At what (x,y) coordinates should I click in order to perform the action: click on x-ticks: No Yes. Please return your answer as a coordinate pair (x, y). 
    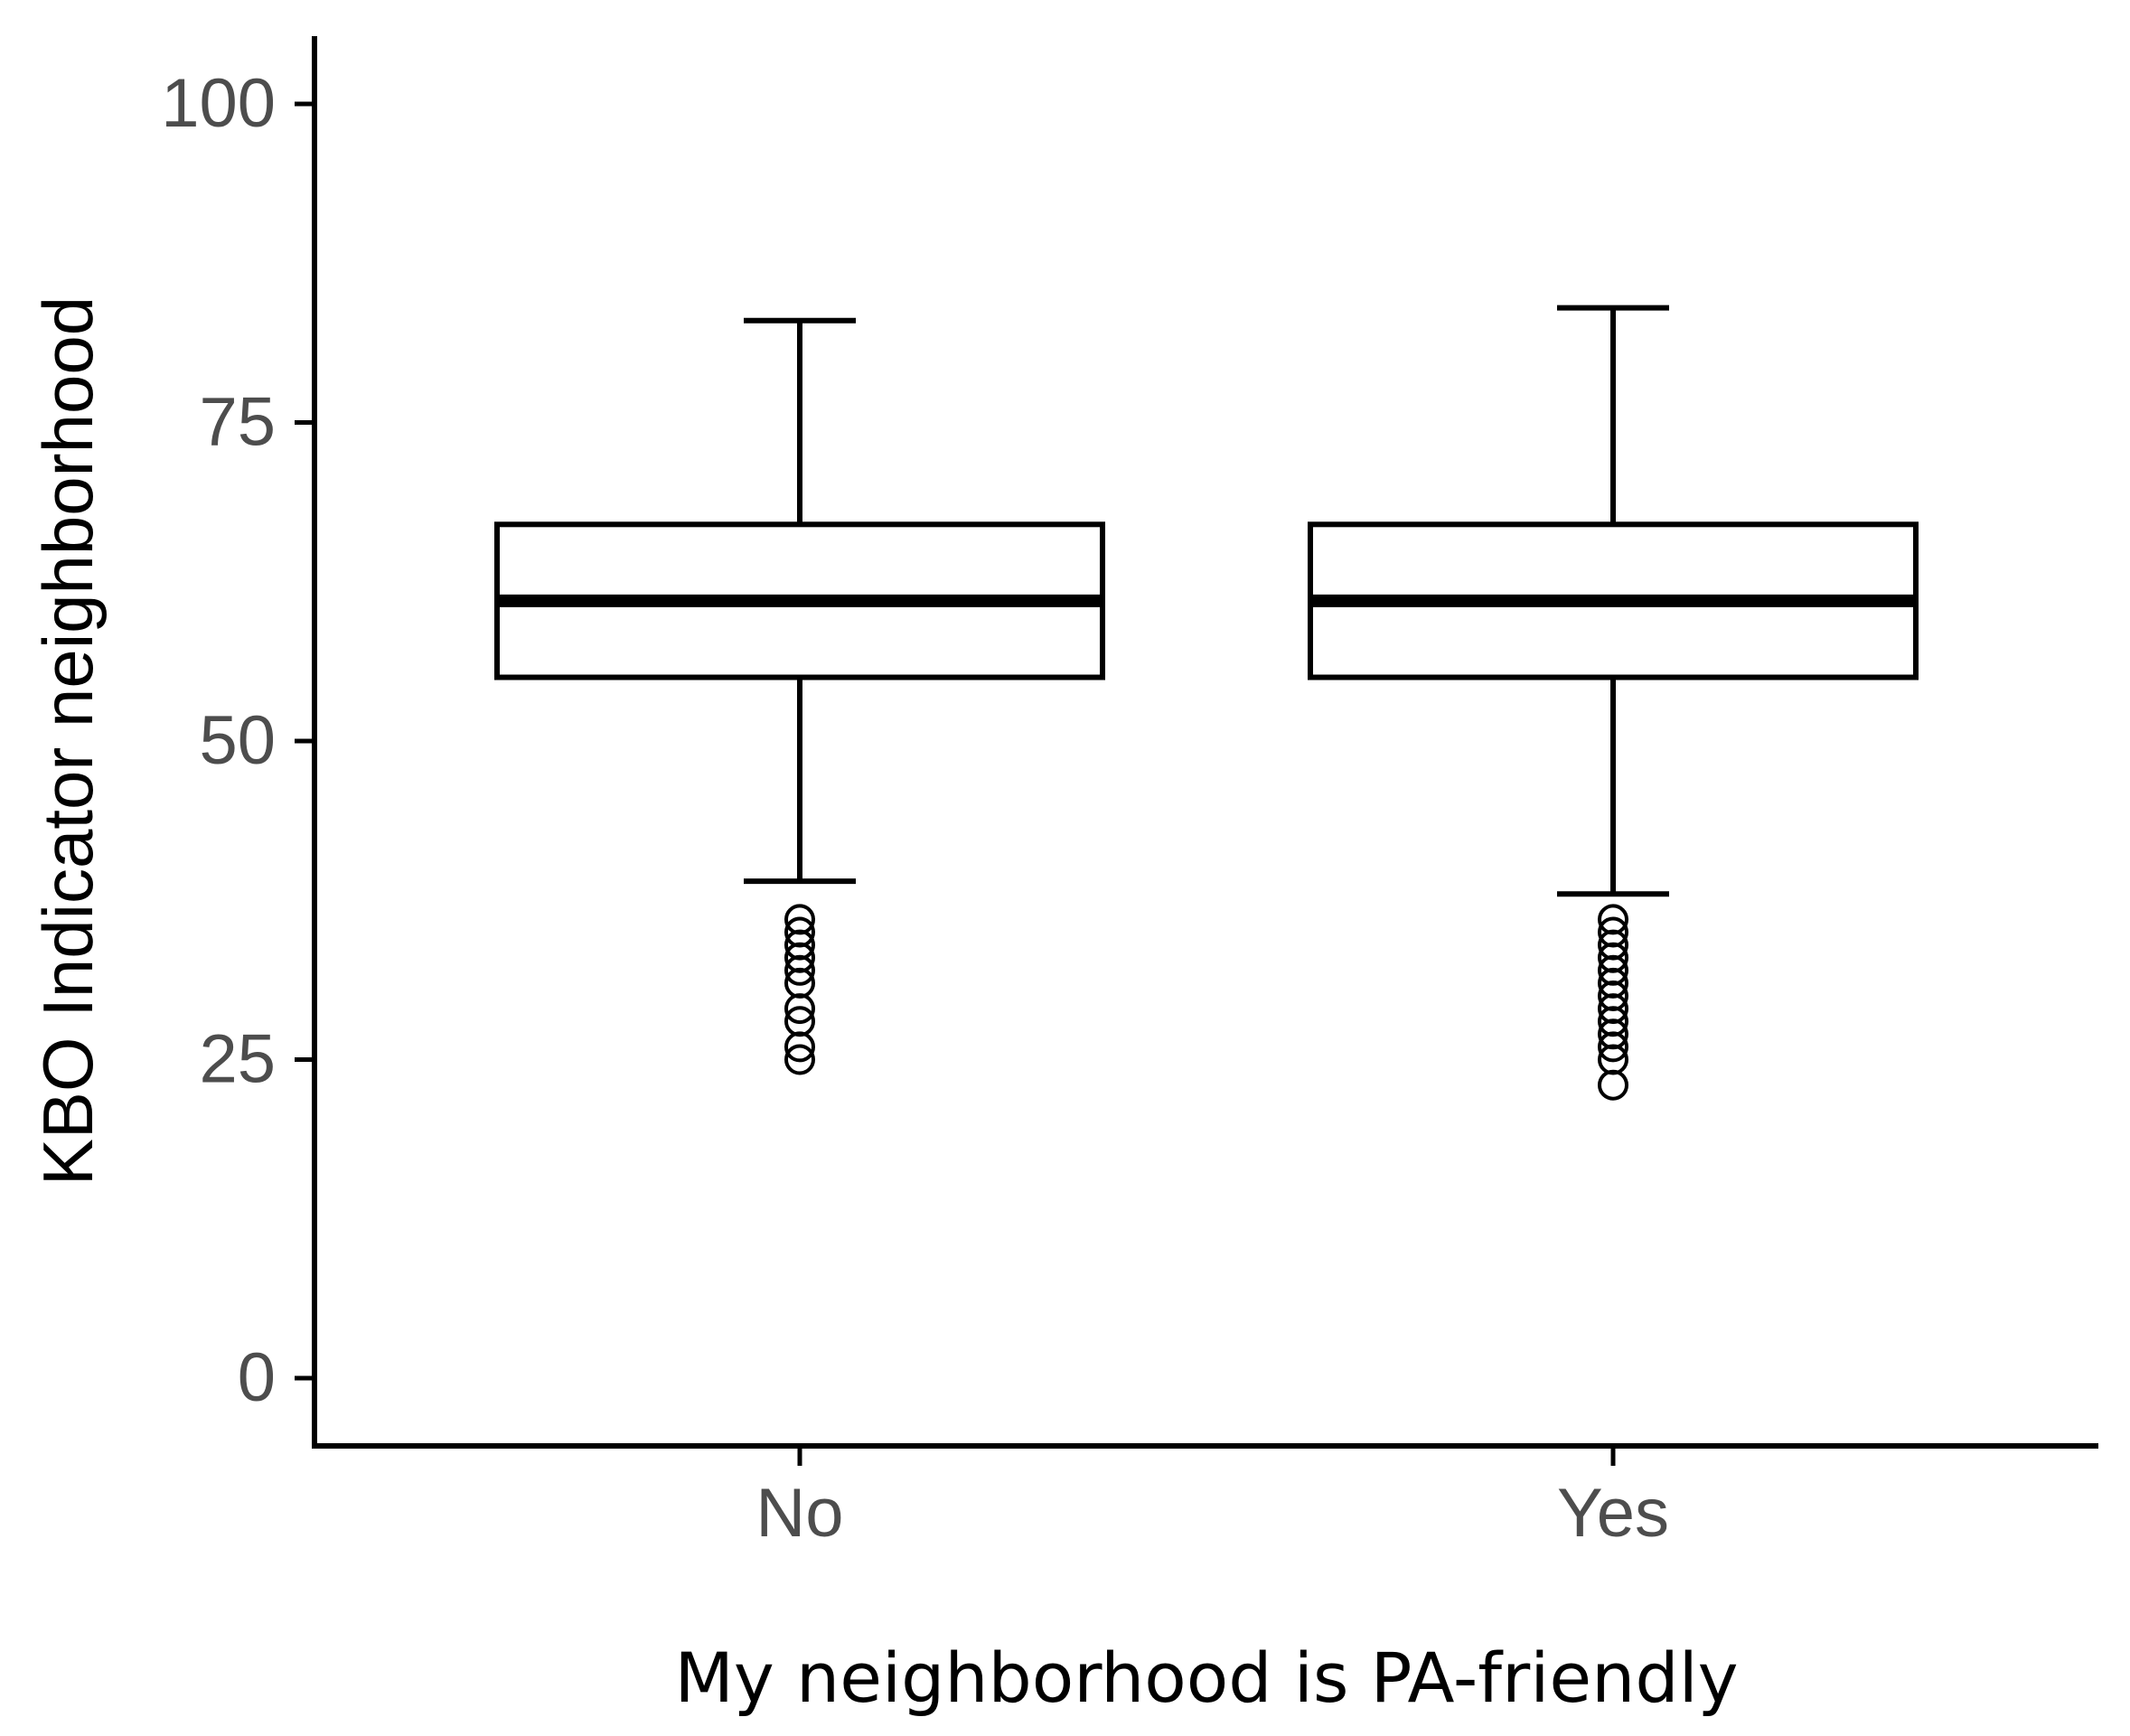
    Looking at the image, I should click on (1212, 1499).